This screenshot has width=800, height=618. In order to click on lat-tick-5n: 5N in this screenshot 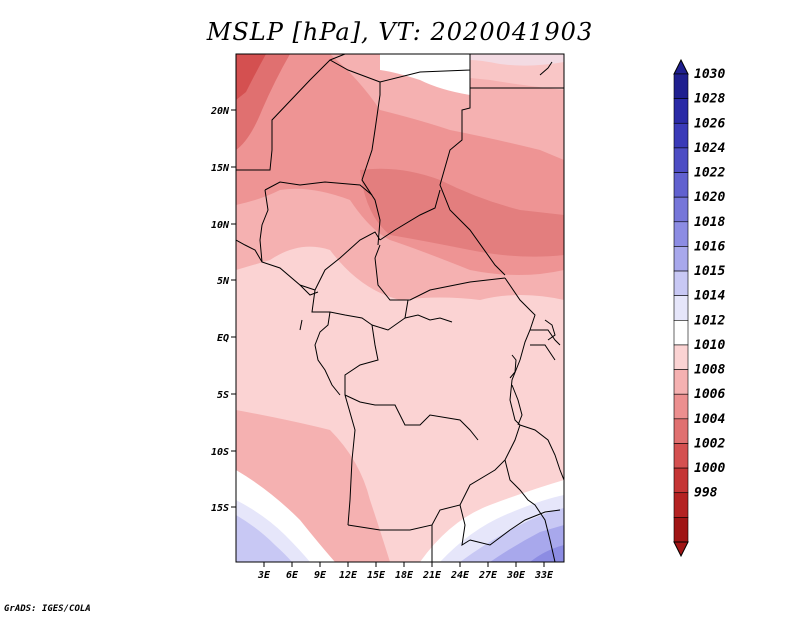, I will do `click(226, 281)`.